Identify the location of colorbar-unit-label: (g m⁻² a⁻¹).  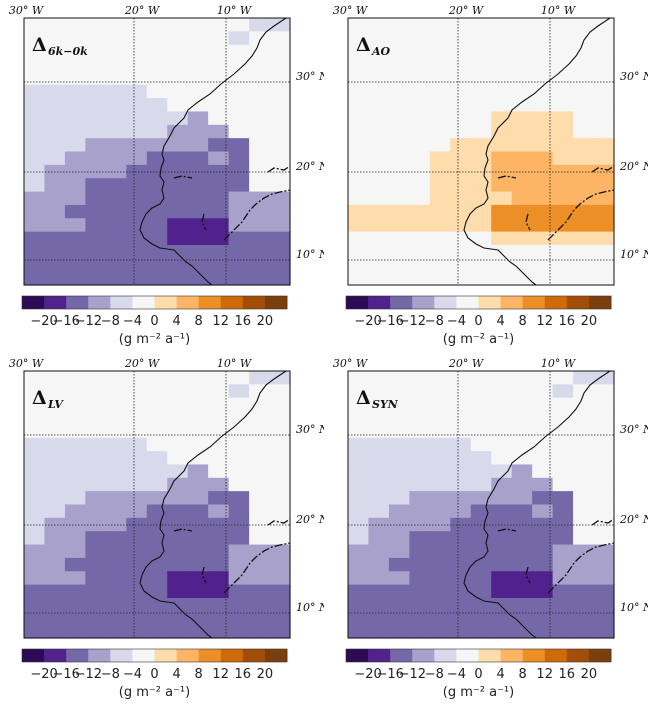
(154, 692).